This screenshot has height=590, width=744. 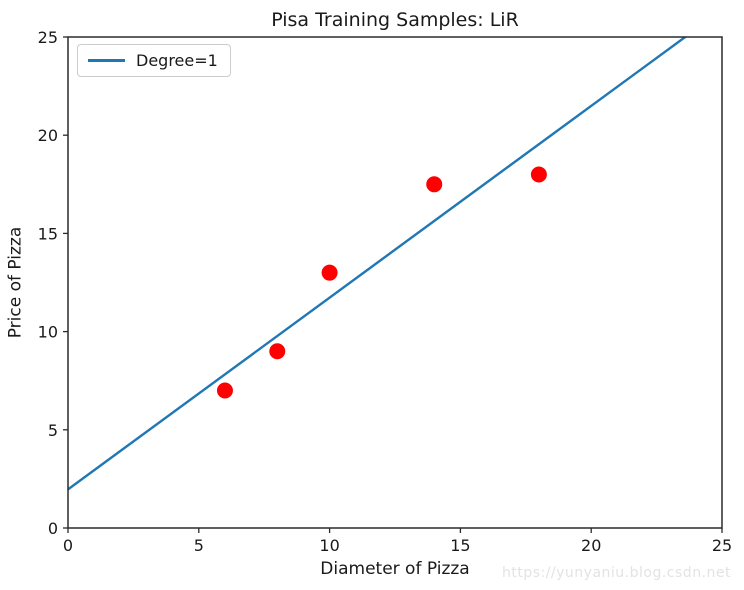 What do you see at coordinates (591, 545) in the screenshot?
I see `x-tick-label: 20` at bounding box center [591, 545].